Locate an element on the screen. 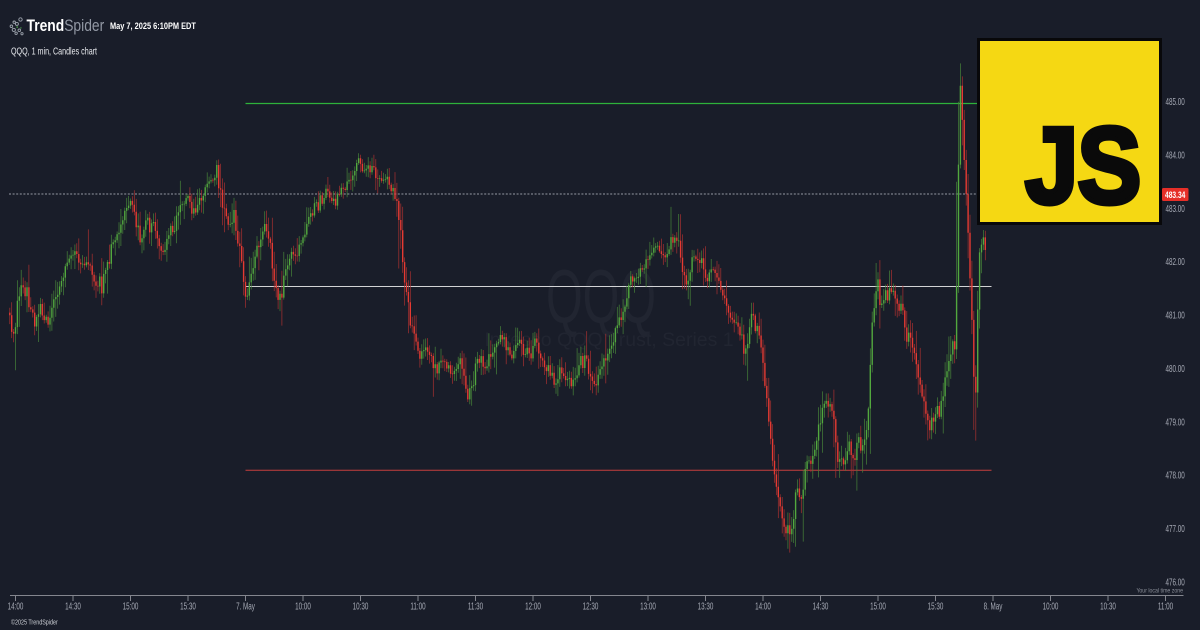  svg-text: JS is located at coordinates (1083, 165).